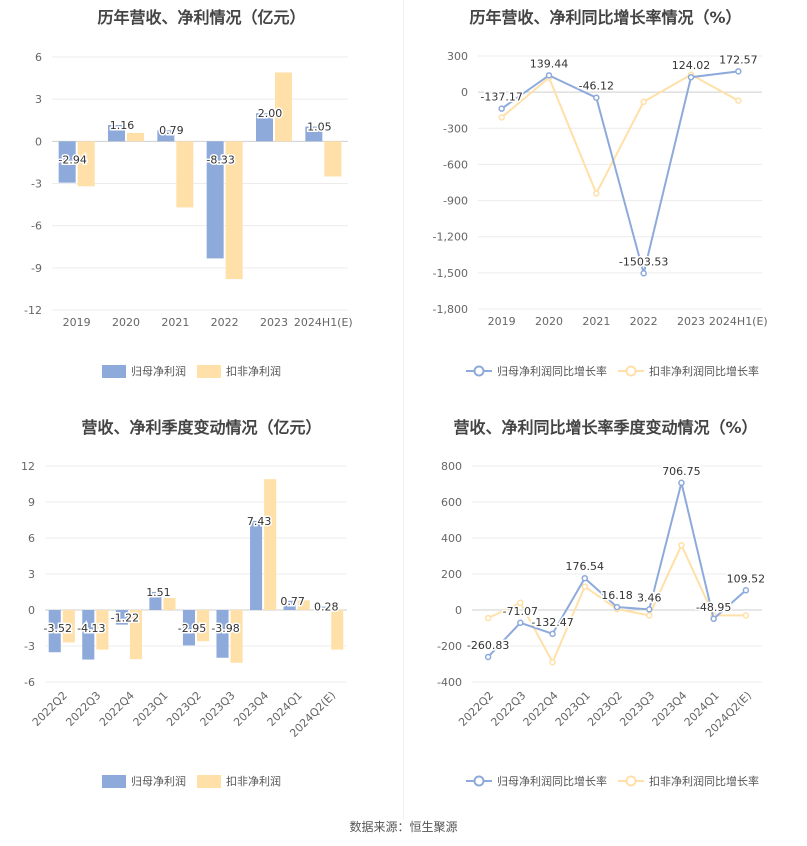 This screenshot has width=807, height=846. What do you see at coordinates (549, 63) in the screenshot?
I see `data-label: 139.44` at bounding box center [549, 63].